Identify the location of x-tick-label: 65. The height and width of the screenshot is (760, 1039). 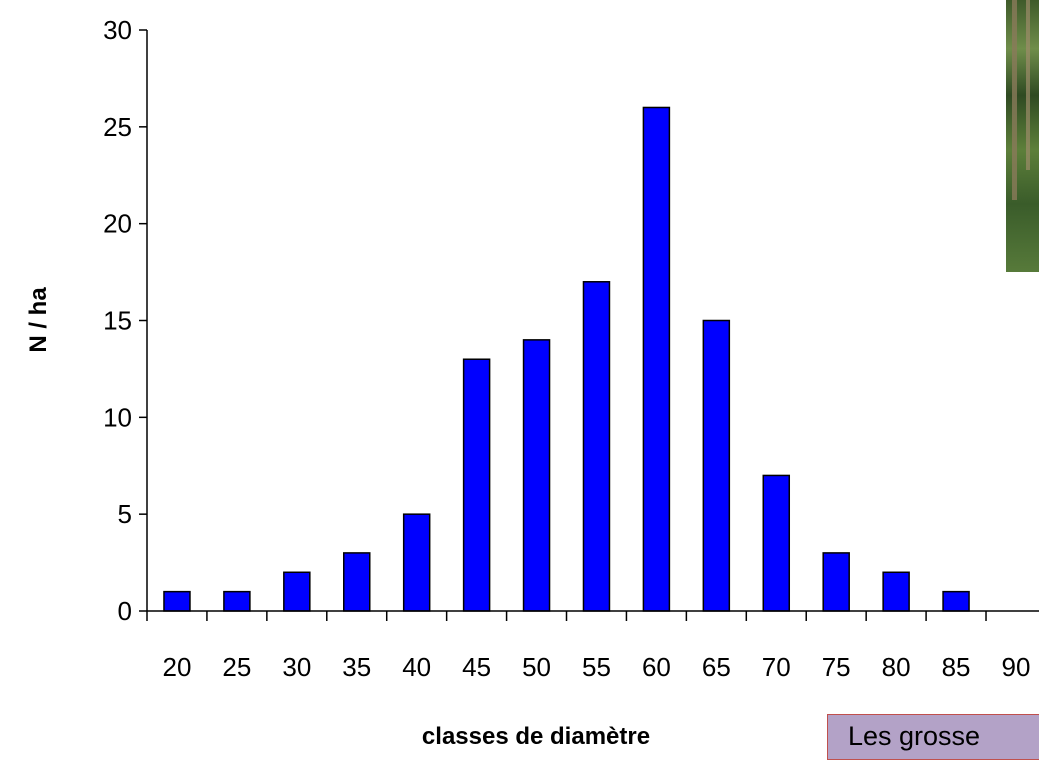
(716, 667).